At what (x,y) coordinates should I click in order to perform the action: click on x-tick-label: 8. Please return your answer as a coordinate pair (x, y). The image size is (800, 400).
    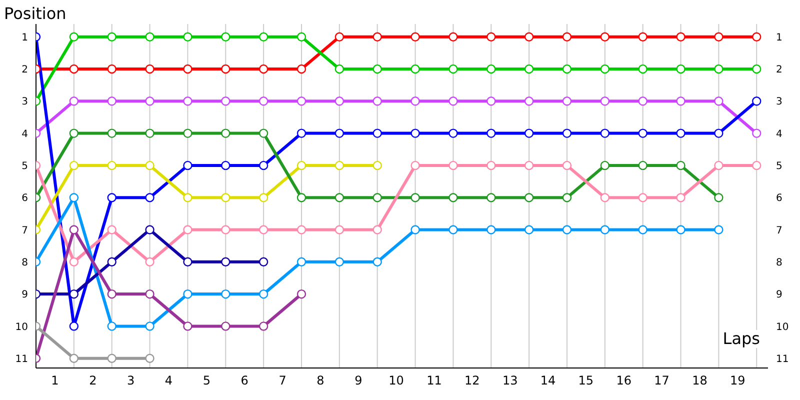
    Looking at the image, I should click on (320, 381).